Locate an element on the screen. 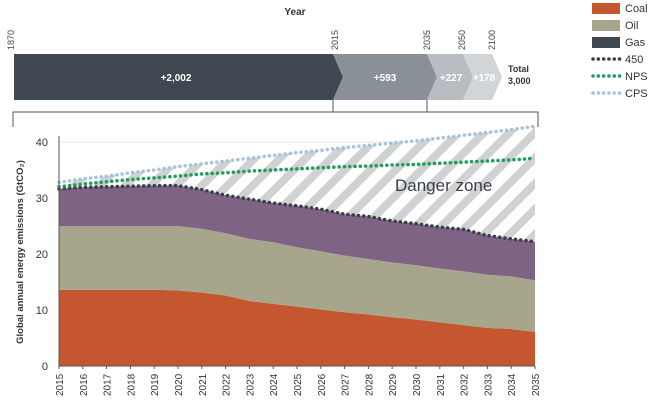 The width and height of the screenshot is (662, 400). x-tick-label: 2027 is located at coordinates (346, 384).